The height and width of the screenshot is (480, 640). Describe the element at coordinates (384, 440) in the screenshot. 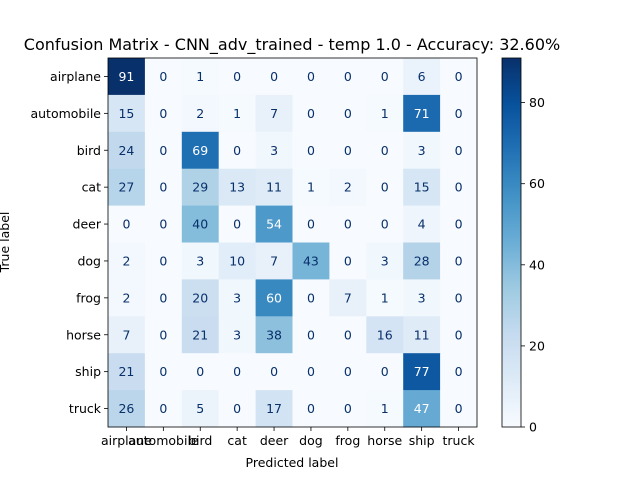

I see `x-tick-label: horse` at that location.